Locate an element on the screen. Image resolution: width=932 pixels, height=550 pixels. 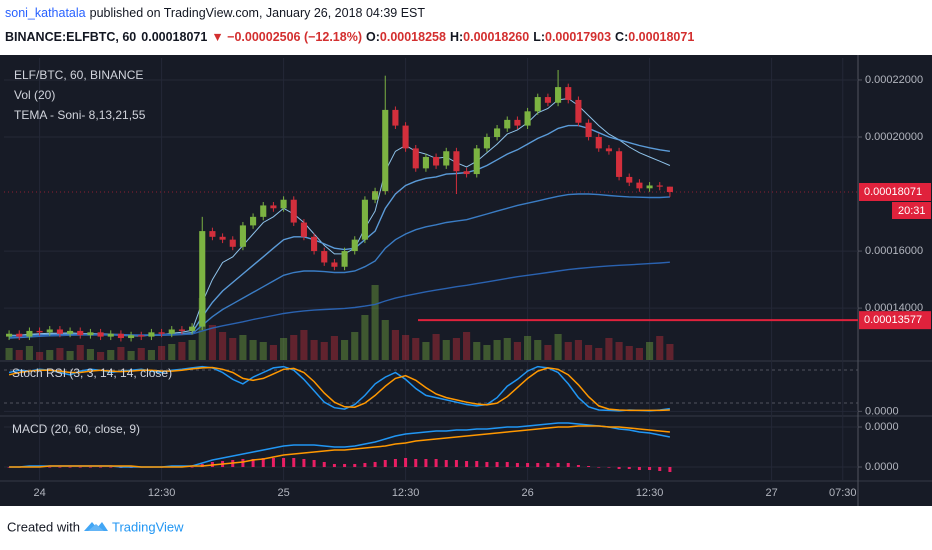
x-tick-label: 07:30 is located at coordinates (843, 493).